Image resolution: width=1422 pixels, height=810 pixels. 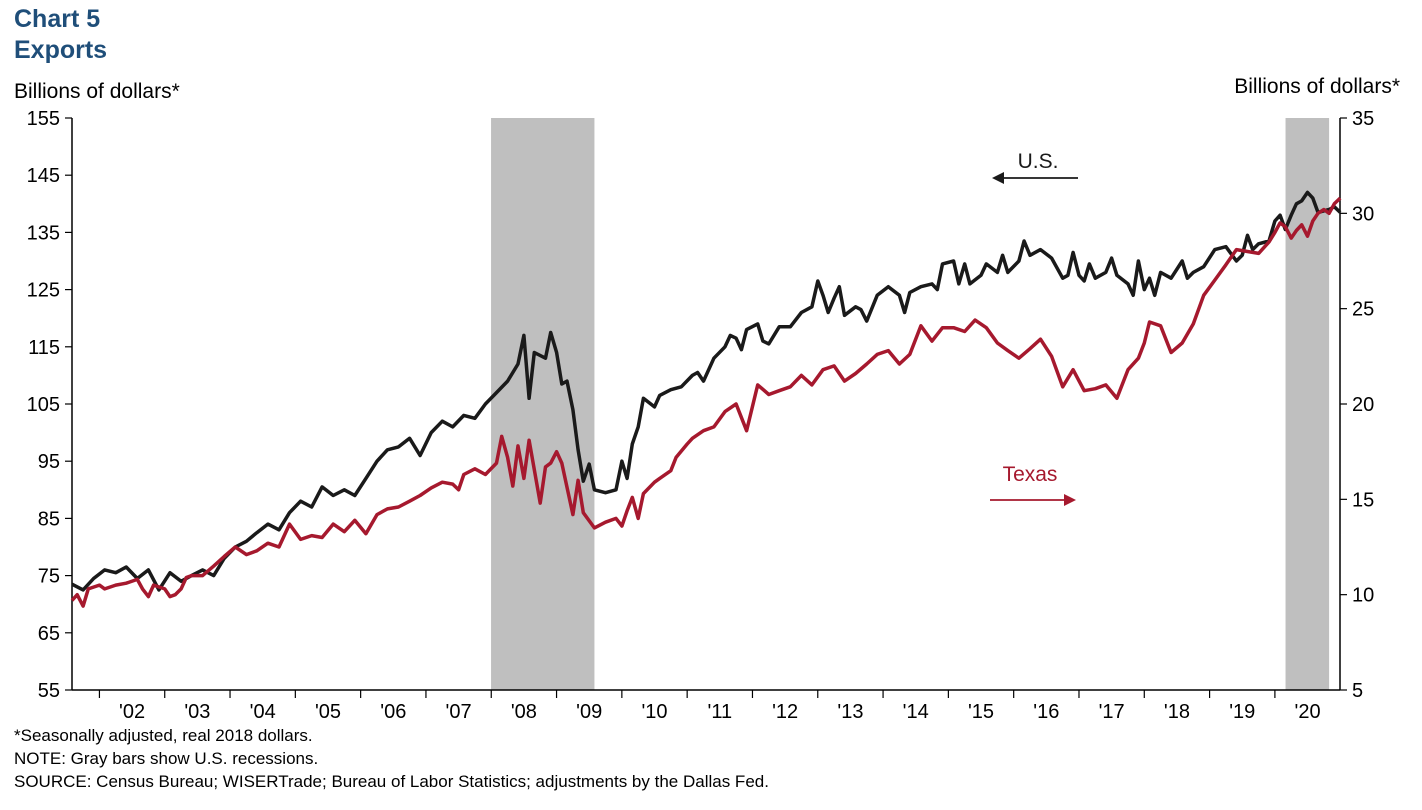 I want to click on x-tick-label: '19, so click(x=1242, y=712).